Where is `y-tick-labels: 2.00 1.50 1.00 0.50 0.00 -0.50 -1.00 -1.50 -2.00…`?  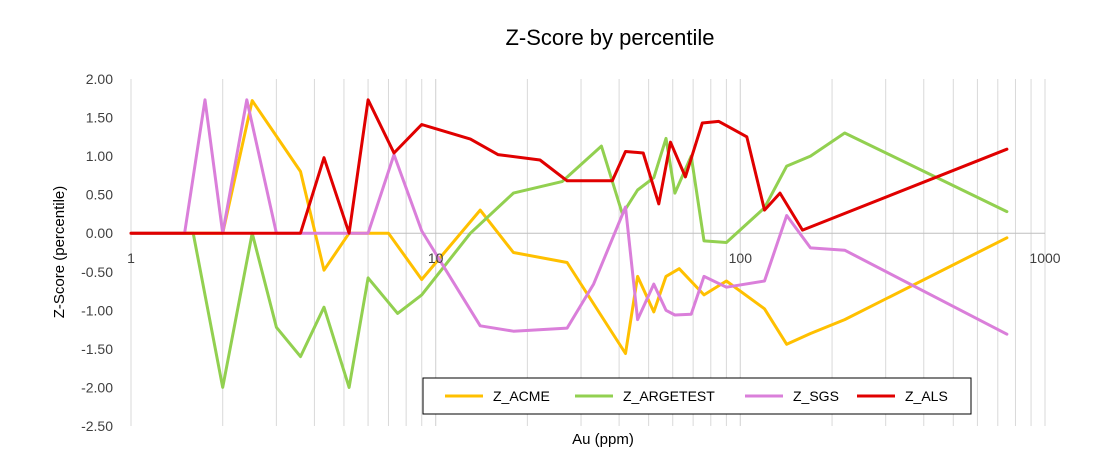 y-tick-labels: 2.00 1.50 1.00 0.50 0.00 -0.50 -1.00 -1.50 -2.00… is located at coordinates (97, 252).